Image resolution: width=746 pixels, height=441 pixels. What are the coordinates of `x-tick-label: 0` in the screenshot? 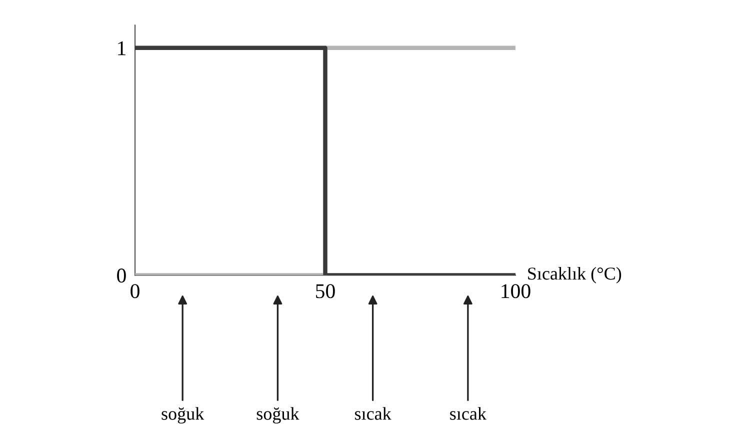 It's located at (135, 291).